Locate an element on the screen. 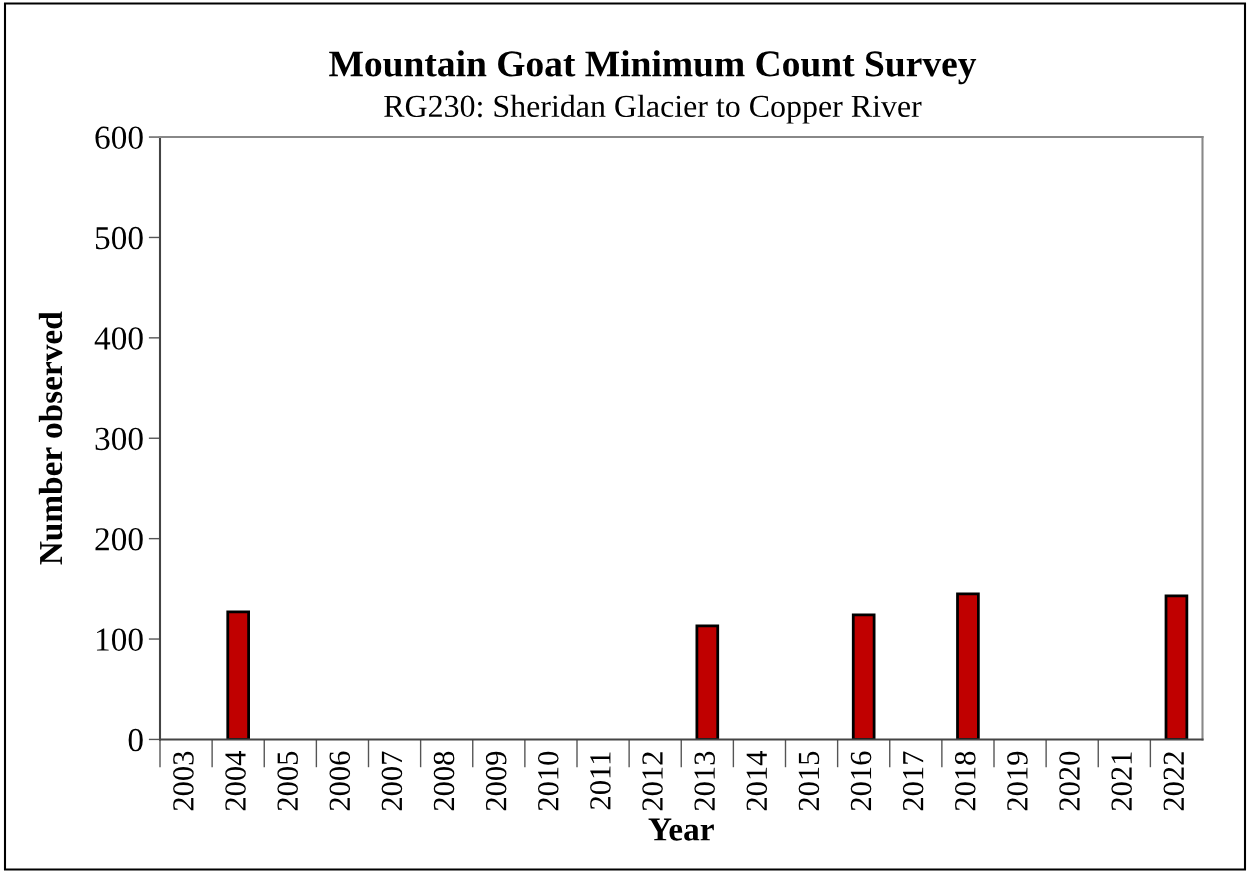 The height and width of the screenshot is (873, 1250). x-axis-title: Year is located at coordinates (681, 829).